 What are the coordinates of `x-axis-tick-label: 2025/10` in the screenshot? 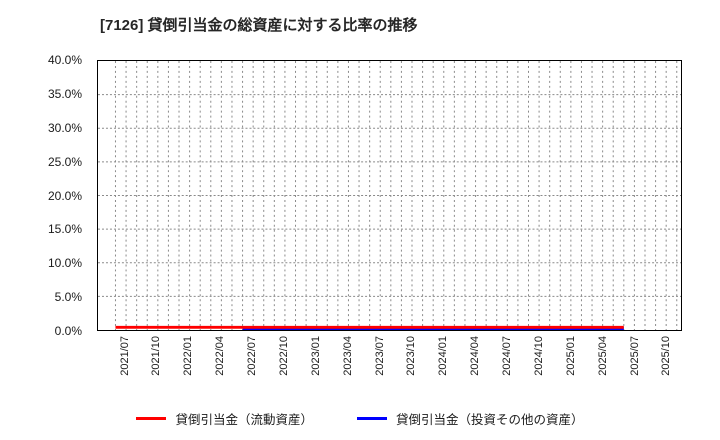 It's located at (666, 356).